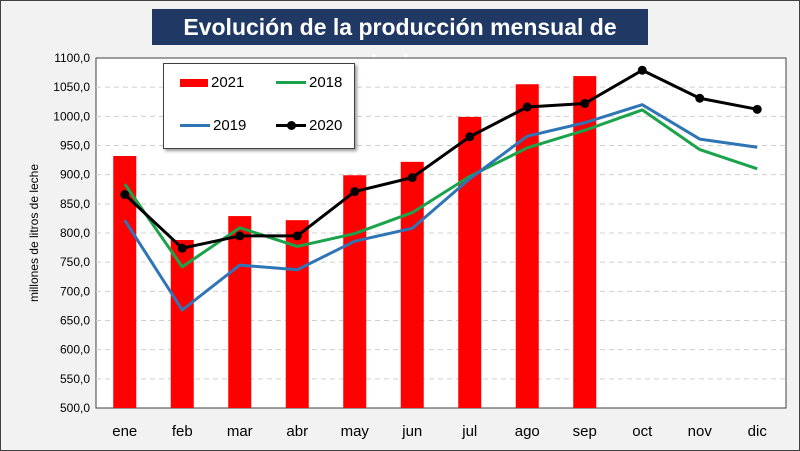  I want to click on legend-label: 2020, so click(326, 125).